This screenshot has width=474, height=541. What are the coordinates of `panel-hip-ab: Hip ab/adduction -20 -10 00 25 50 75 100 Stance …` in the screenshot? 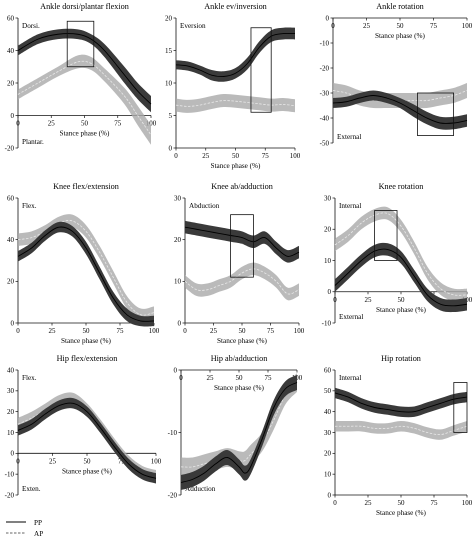 It's located at (235, 426).